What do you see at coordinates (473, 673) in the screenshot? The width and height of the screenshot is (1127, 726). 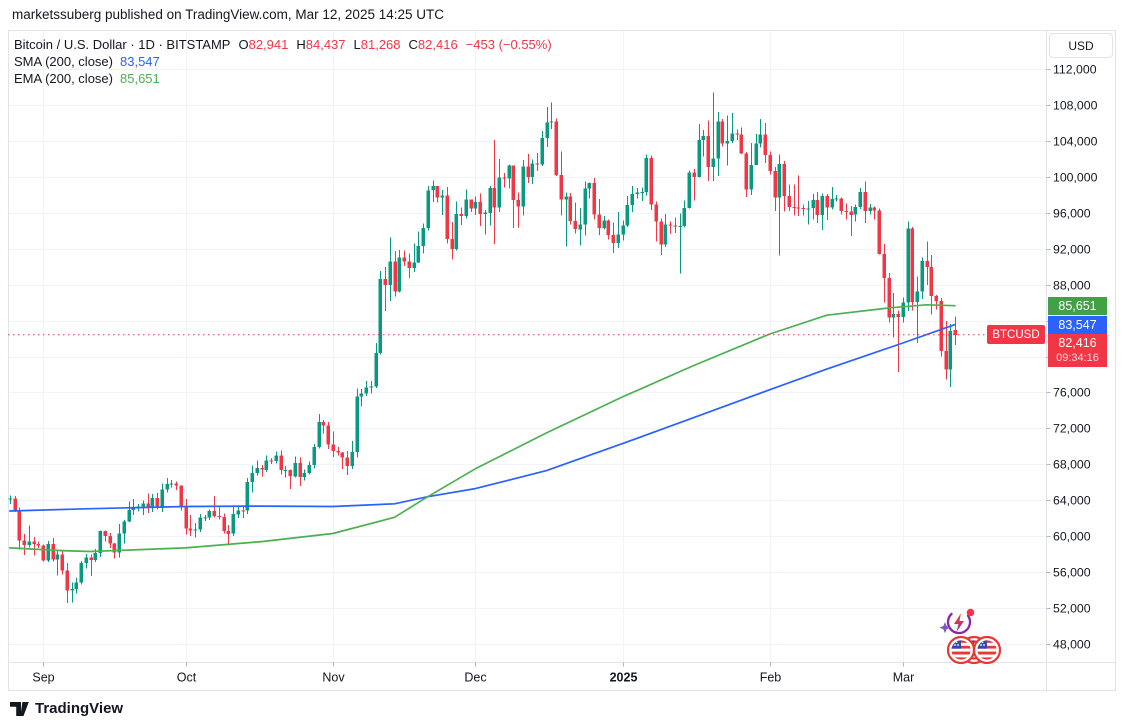 I see `time-axis-labels: Sep Oct Nov Dec 2025 Feb Mar` at bounding box center [473, 673].